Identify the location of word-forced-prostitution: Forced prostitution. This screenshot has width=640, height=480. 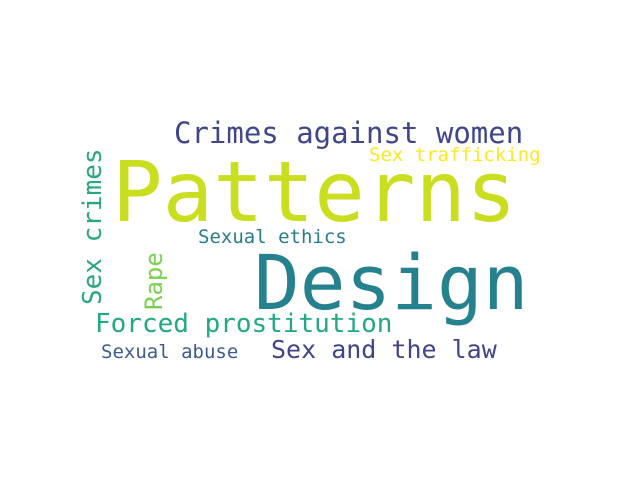
(244, 324).